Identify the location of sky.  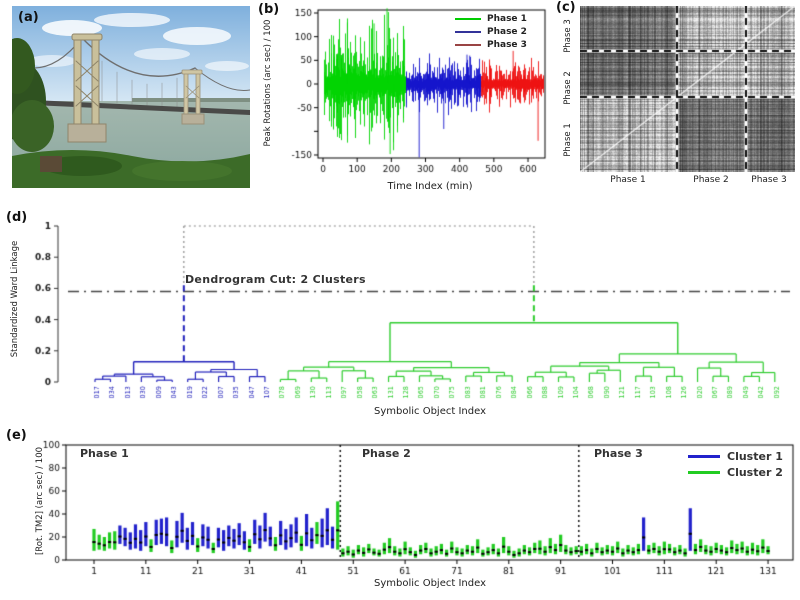
(131, 56).